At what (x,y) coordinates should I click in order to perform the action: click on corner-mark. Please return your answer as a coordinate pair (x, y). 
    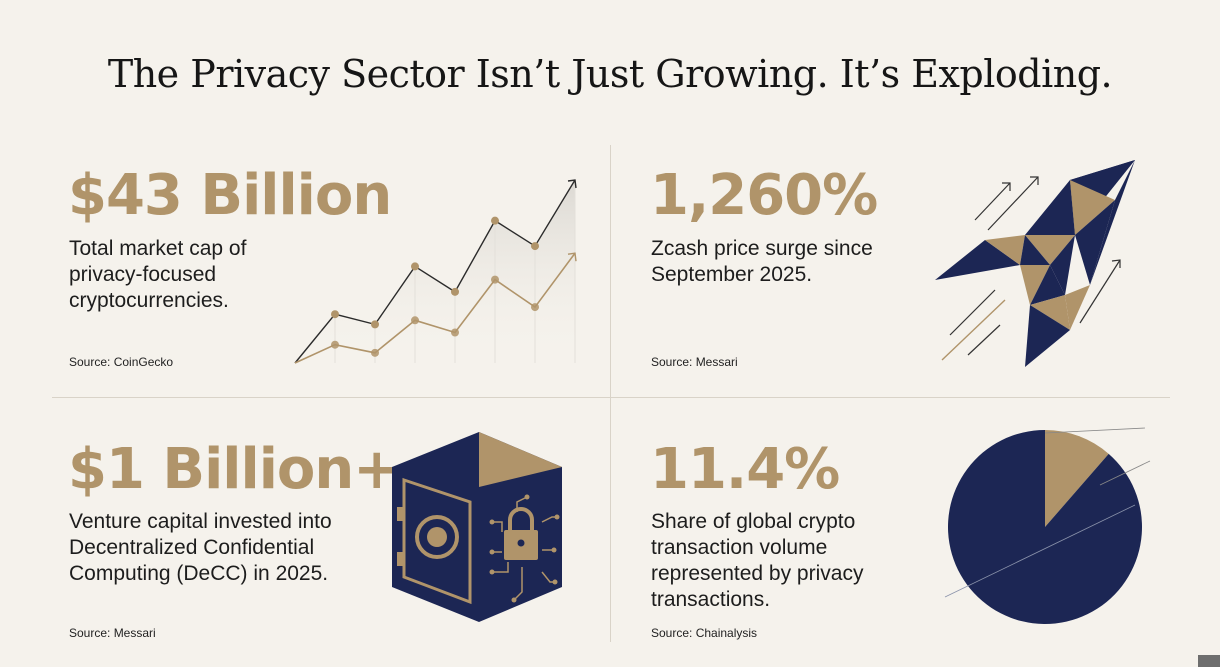
    Looking at the image, I should click on (1209, 661).